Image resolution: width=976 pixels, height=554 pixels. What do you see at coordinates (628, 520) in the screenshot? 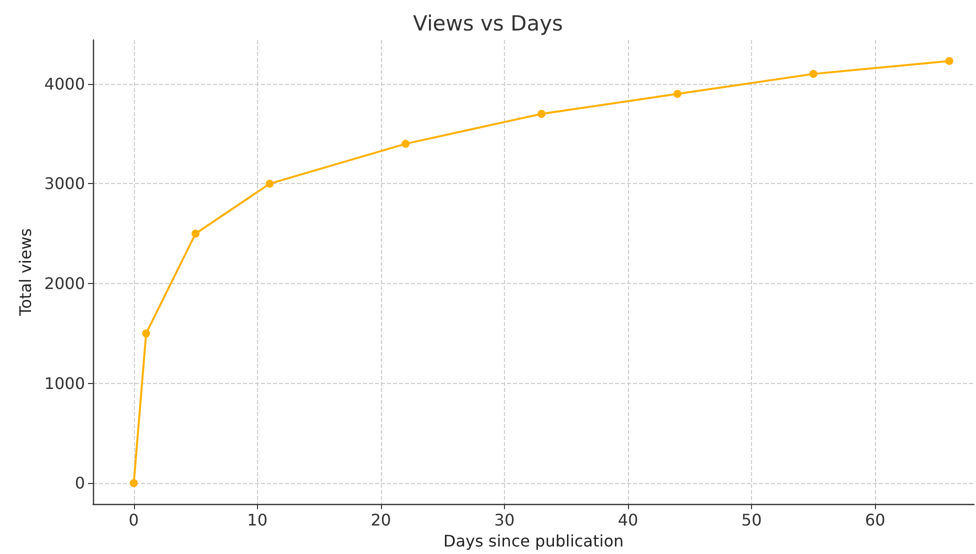
I see `x-tick-label: 40` at bounding box center [628, 520].